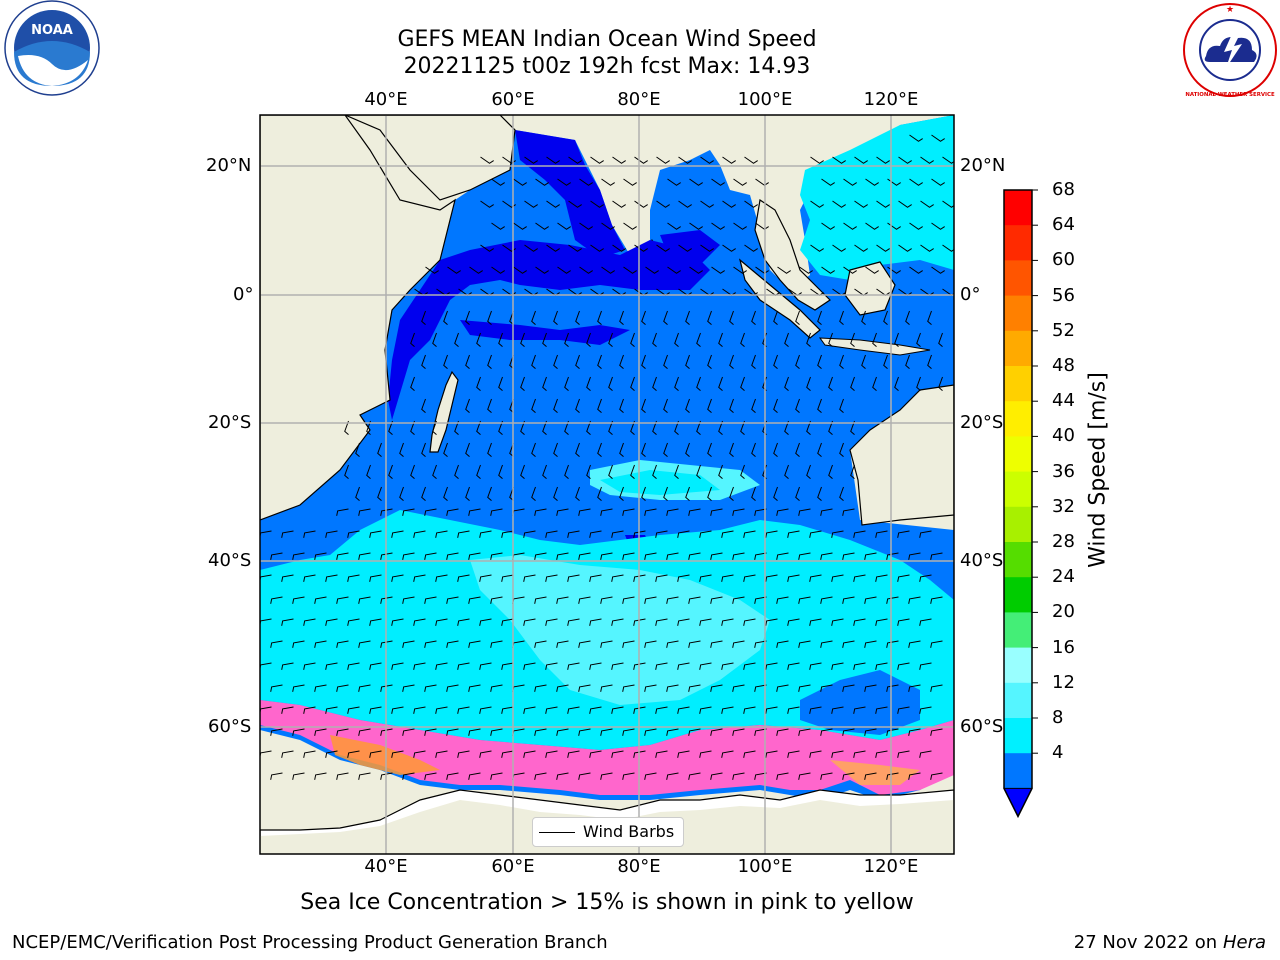  Describe the element at coordinates (1063, 682) in the screenshot. I see `colorbar-tick-label: 12` at that location.